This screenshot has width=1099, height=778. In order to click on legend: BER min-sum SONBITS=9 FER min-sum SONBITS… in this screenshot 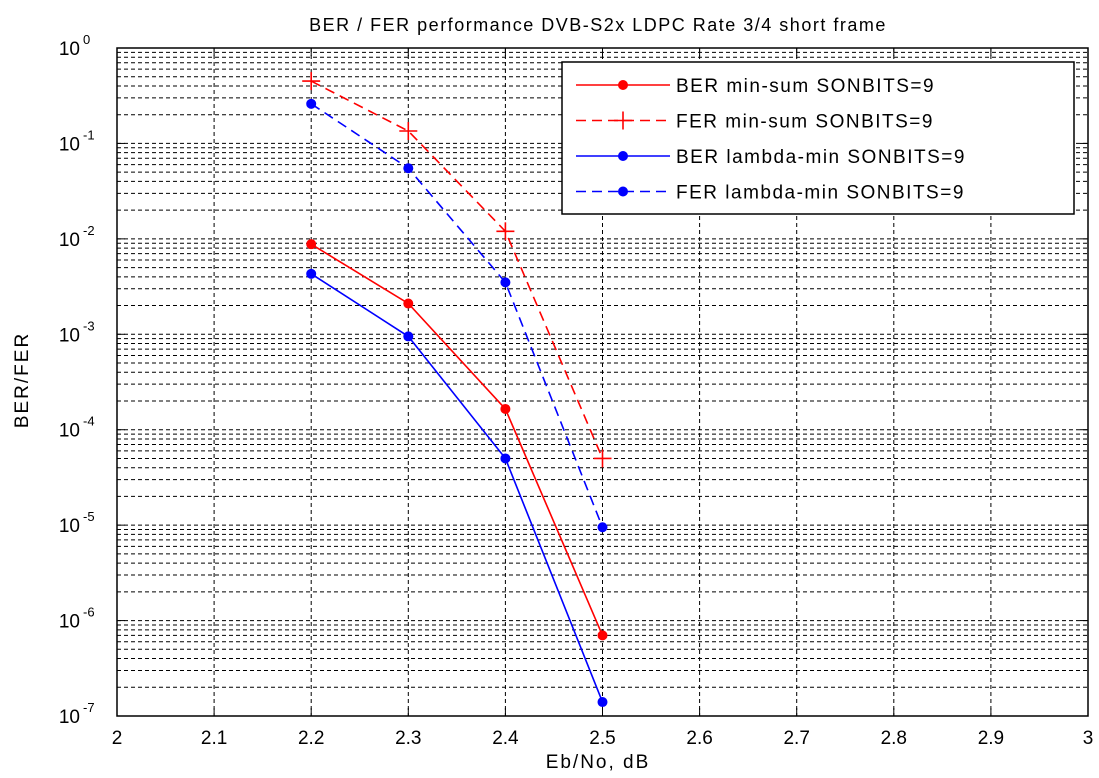, I will do `click(818, 138)`.